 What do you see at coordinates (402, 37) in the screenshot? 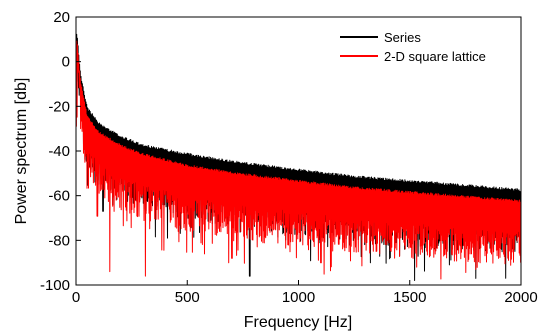
I see `legend-label-series: Series` at bounding box center [402, 37].